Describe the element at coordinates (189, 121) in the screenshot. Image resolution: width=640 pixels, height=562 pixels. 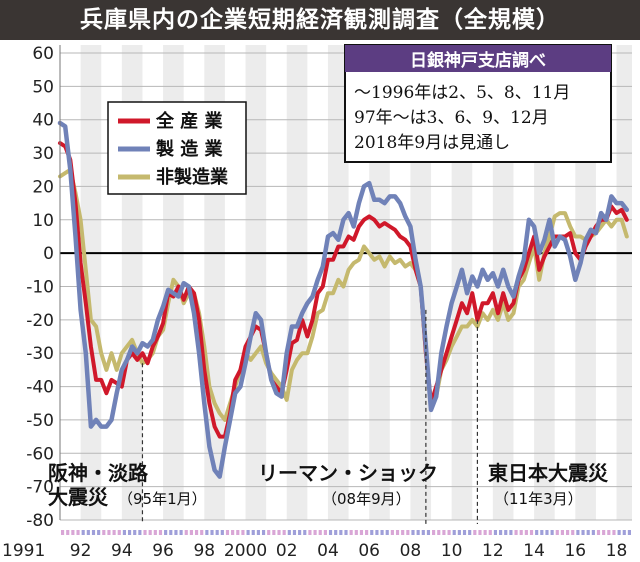
I see `legend-label-all-industries: 全 産 業` at that location.